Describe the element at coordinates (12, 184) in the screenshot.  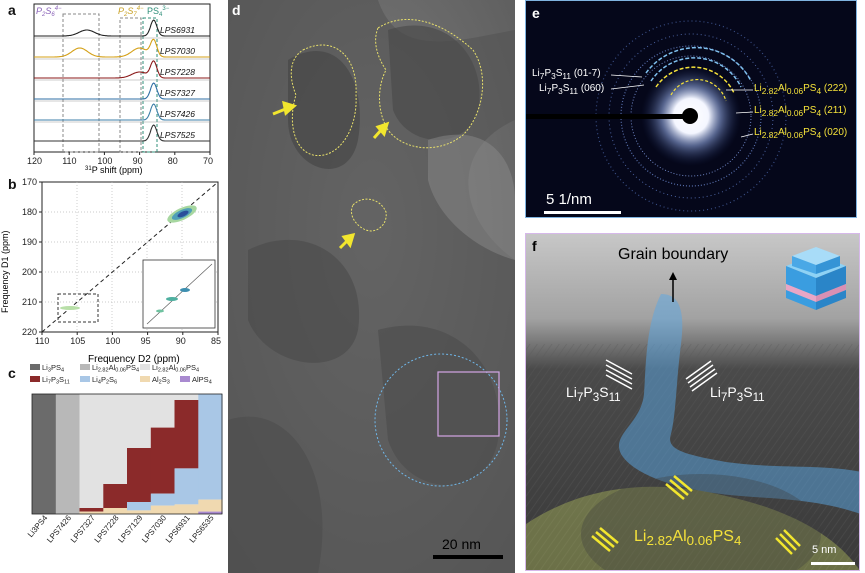
I see `panel-label-b: b` at that location.